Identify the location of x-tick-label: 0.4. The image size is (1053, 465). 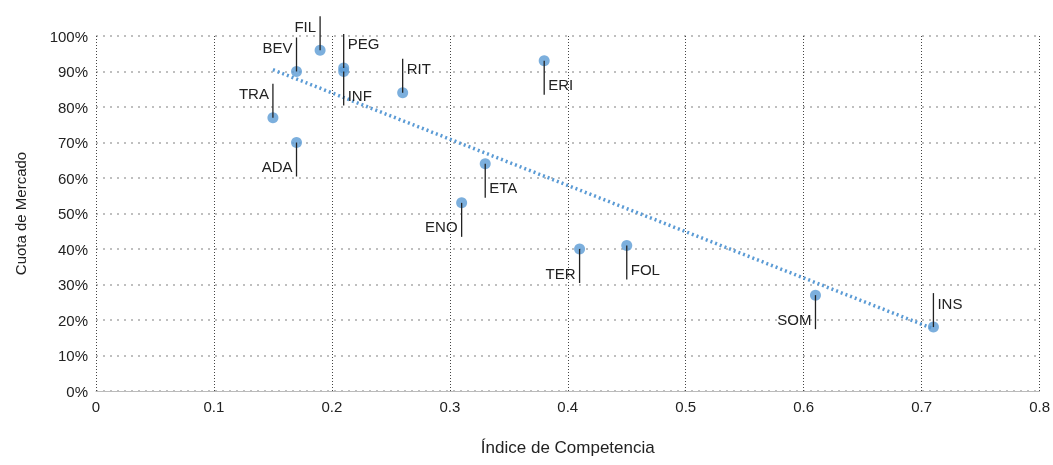
(568, 406).